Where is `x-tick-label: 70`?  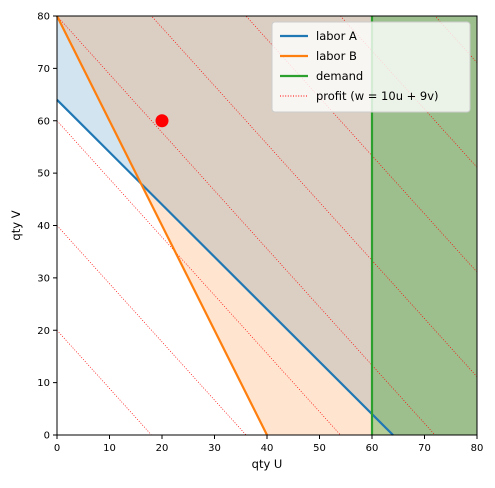
x-tick-label: 70 is located at coordinates (424, 448).